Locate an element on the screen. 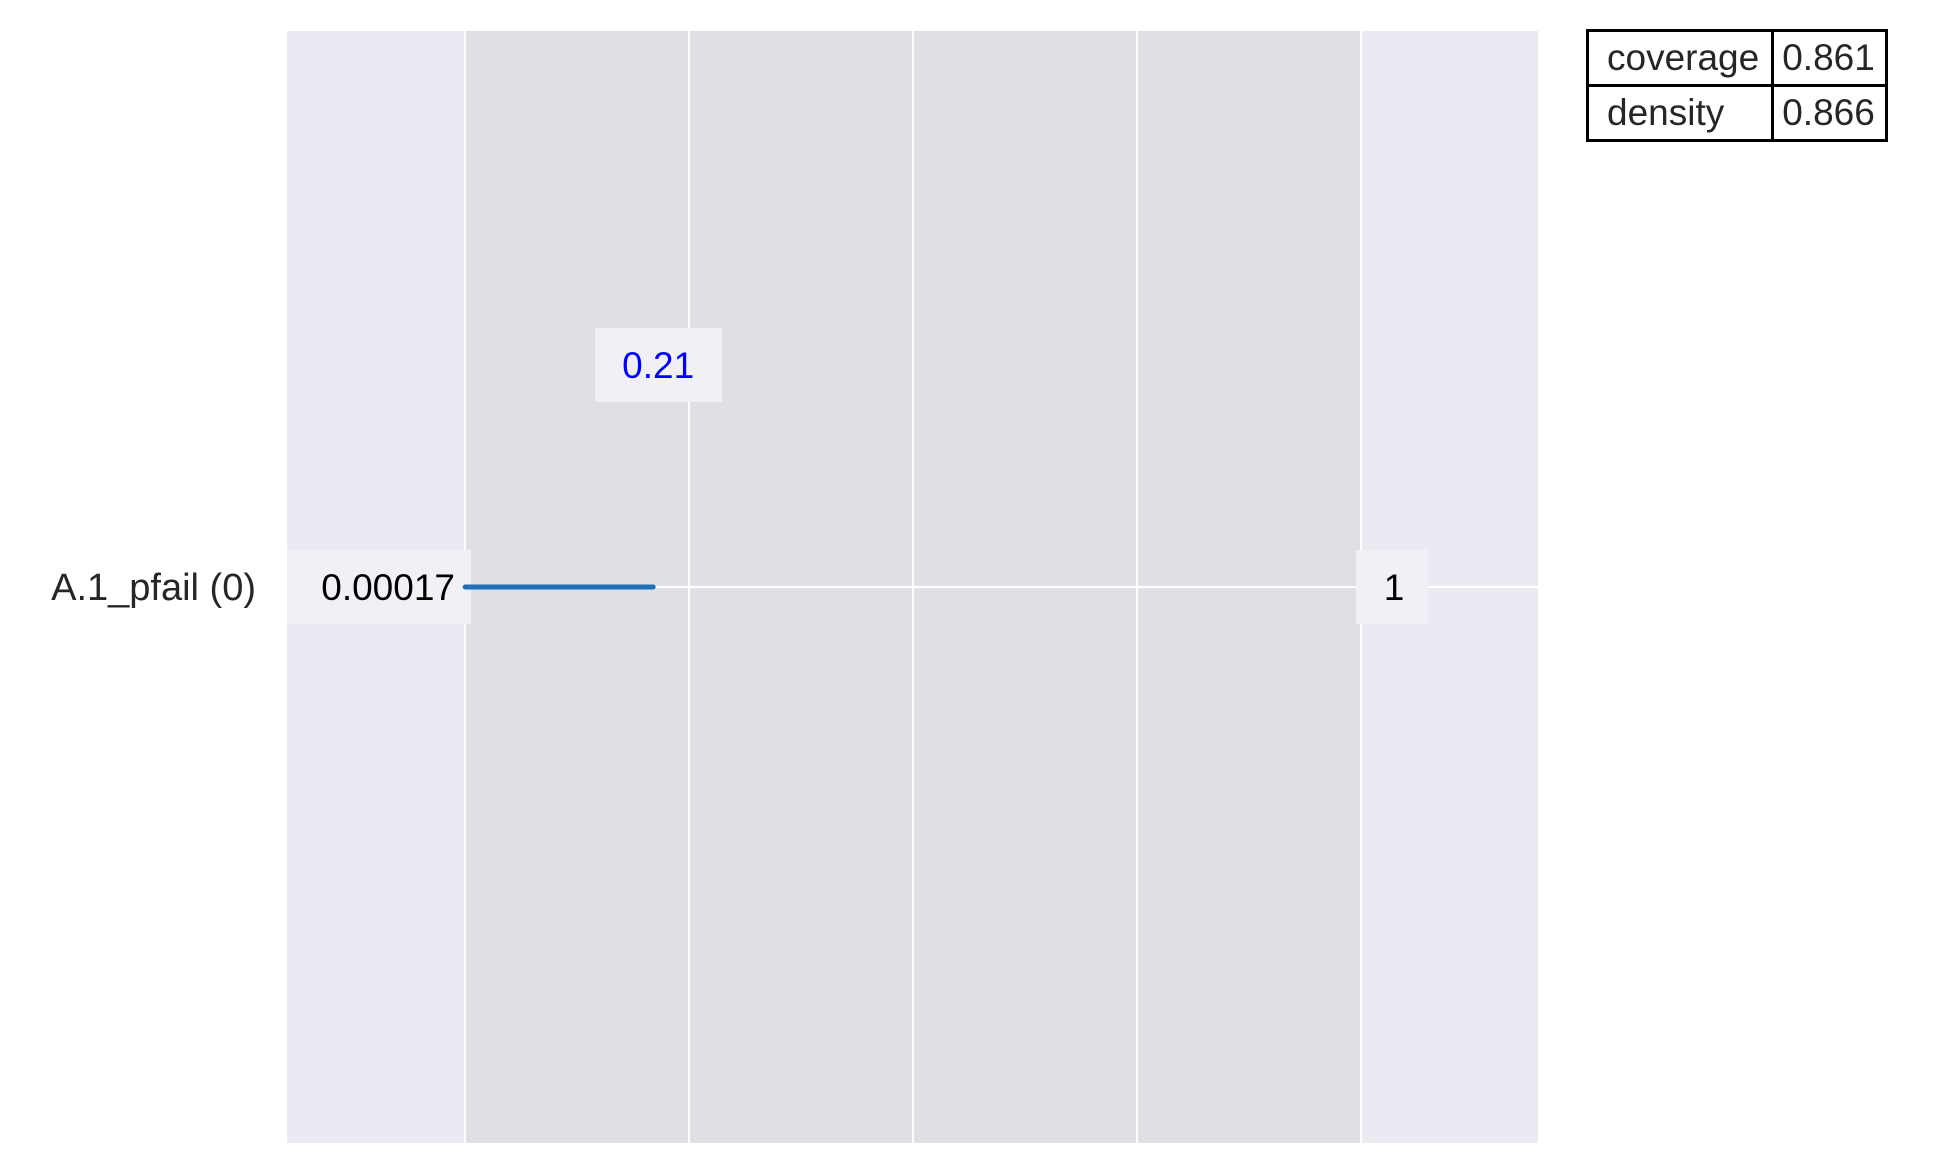 The width and height of the screenshot is (1935, 1168). stats-table: coverage 0.861 density 0.866 is located at coordinates (1736, 85).